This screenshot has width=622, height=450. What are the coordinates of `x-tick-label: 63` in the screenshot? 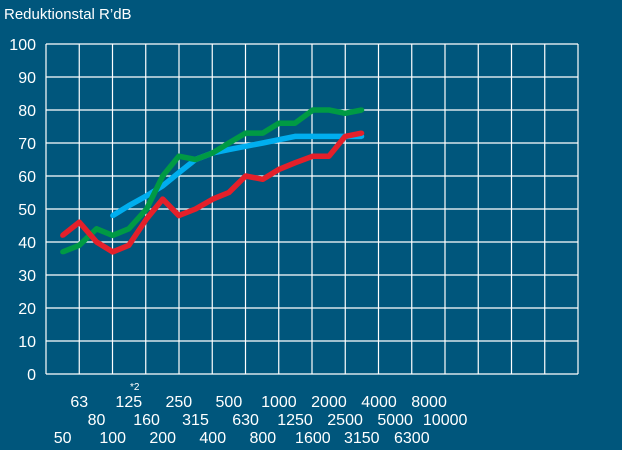 It's located at (79, 402).